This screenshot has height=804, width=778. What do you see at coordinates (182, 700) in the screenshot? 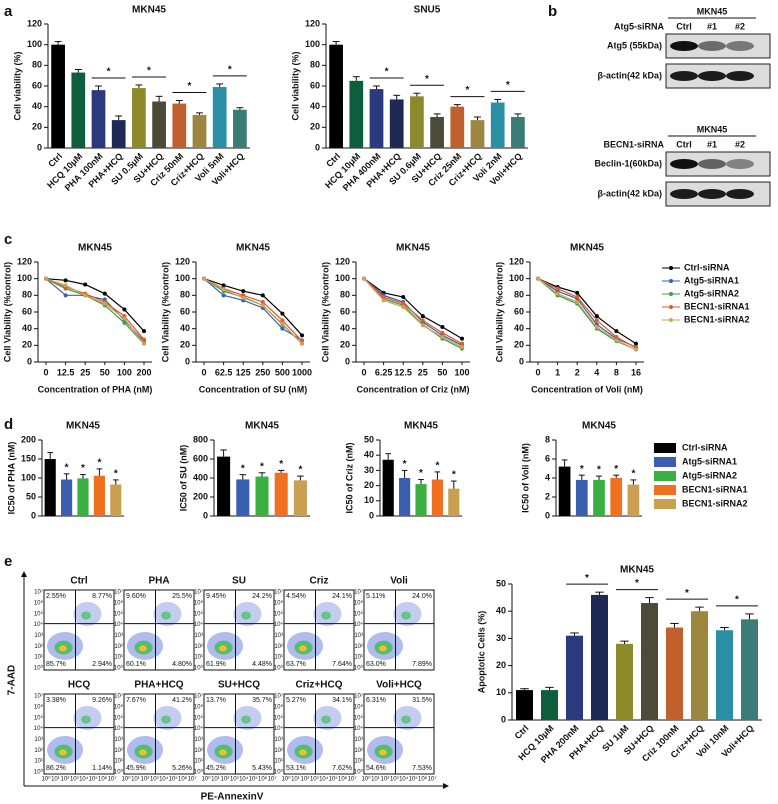
I see `quadrant-value: 41.2%` at bounding box center [182, 700].